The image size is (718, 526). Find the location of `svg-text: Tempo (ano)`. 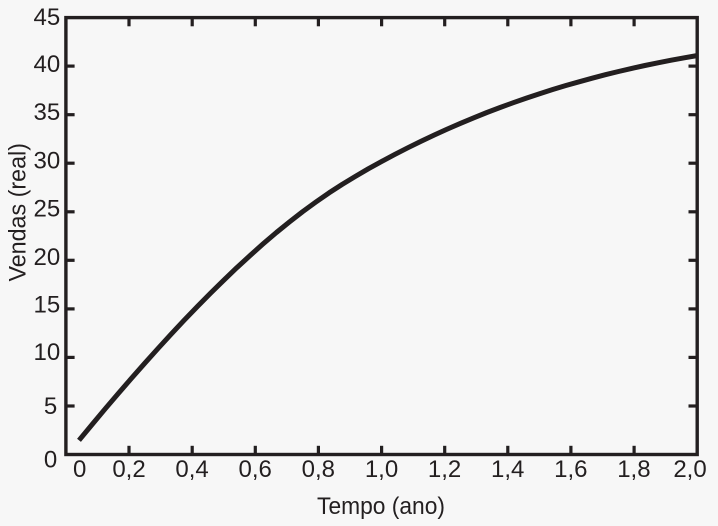

svg-text: Tempo (ano) is located at coordinates (381, 505).